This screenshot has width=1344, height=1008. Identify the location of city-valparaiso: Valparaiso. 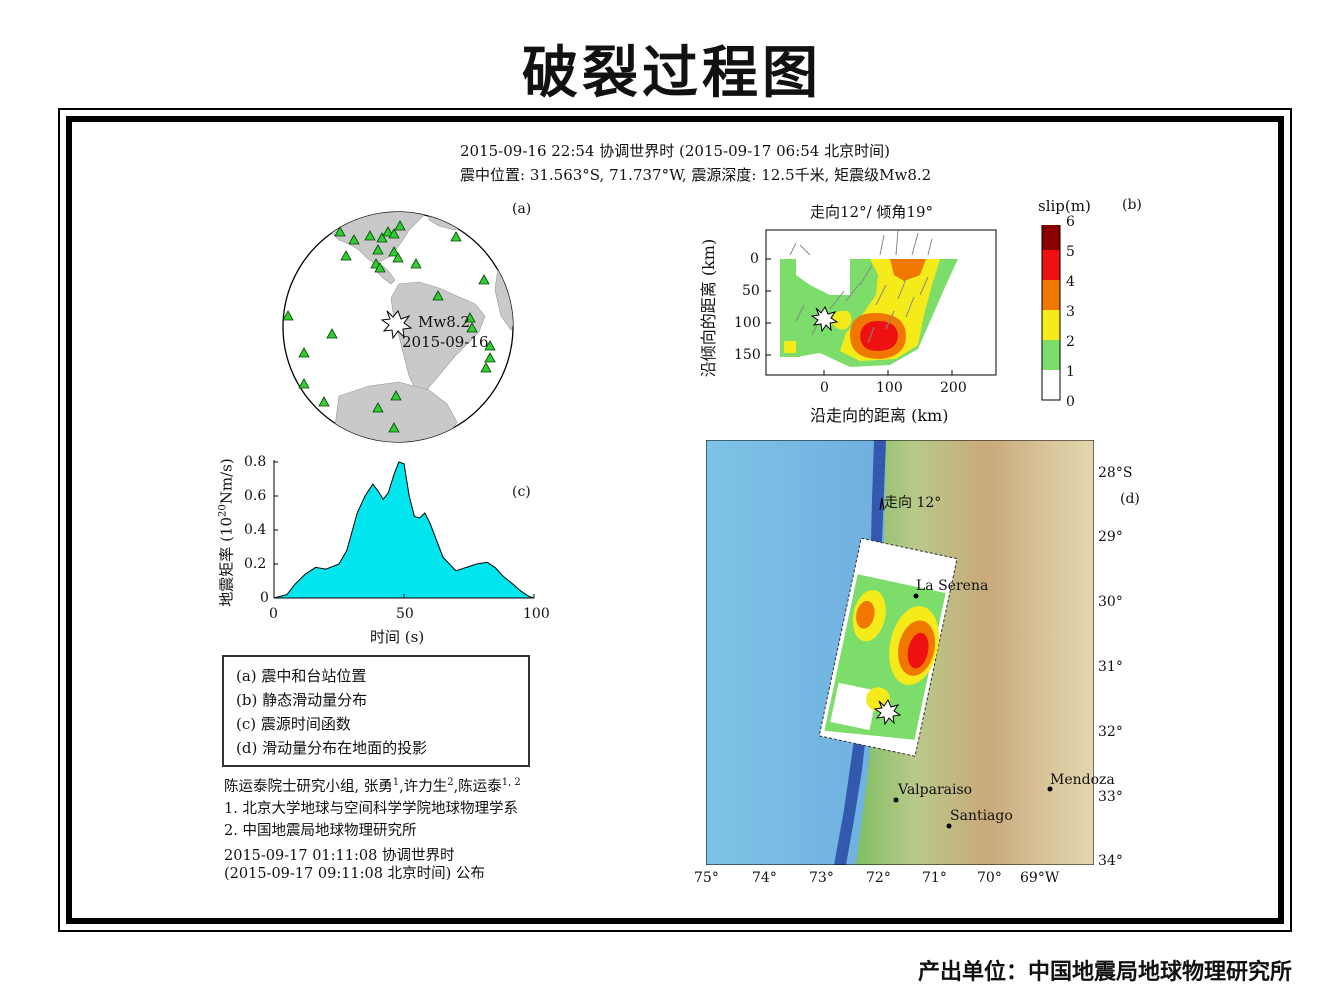
(935, 790).